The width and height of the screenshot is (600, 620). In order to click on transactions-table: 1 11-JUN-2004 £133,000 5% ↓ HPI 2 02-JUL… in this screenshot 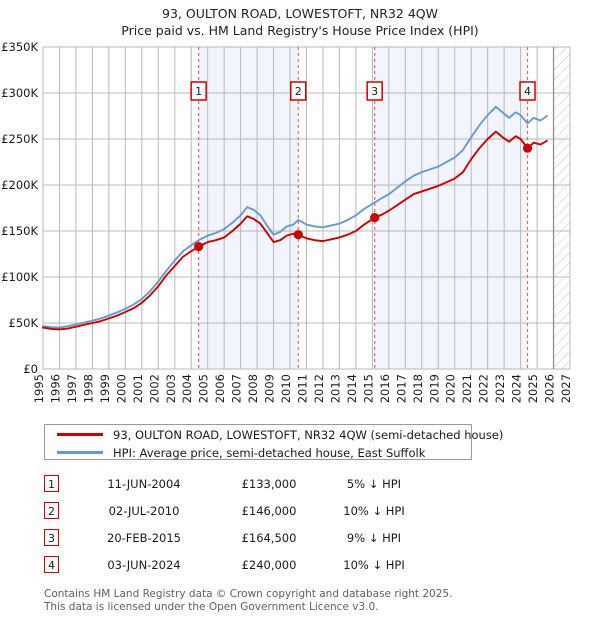, I will do `click(254, 524)`.